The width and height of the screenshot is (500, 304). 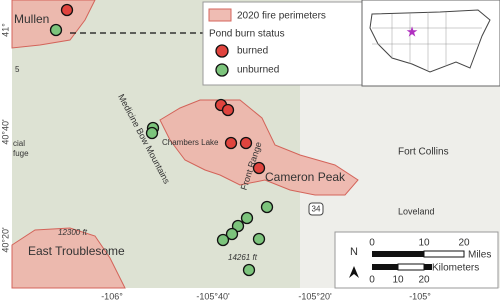 What do you see at coordinates (259, 147) in the screenshot?
I see `fire-cameron-peak` at bounding box center [259, 147].